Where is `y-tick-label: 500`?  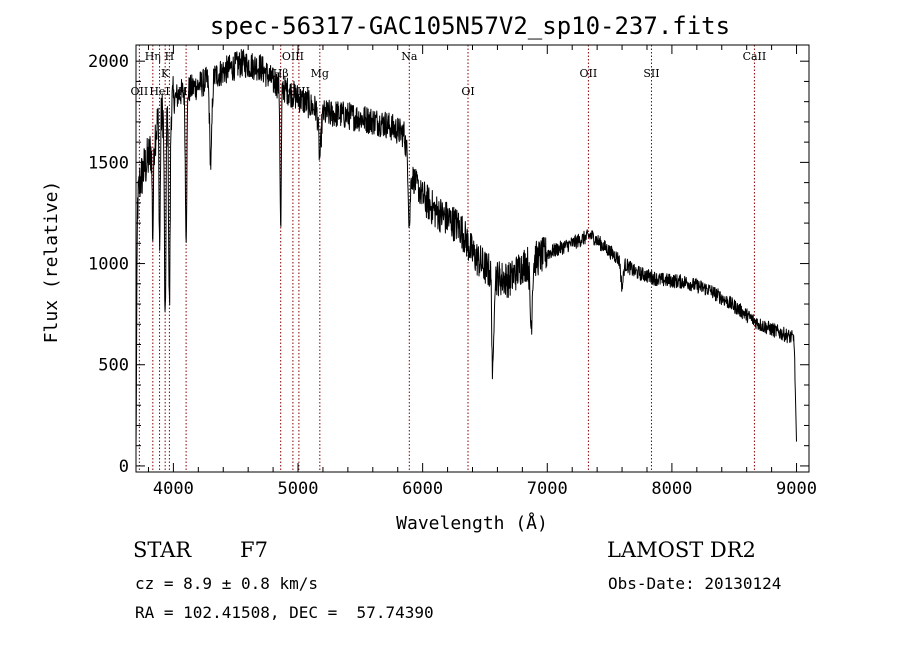 y-tick-label: 500 is located at coordinates (113, 366).